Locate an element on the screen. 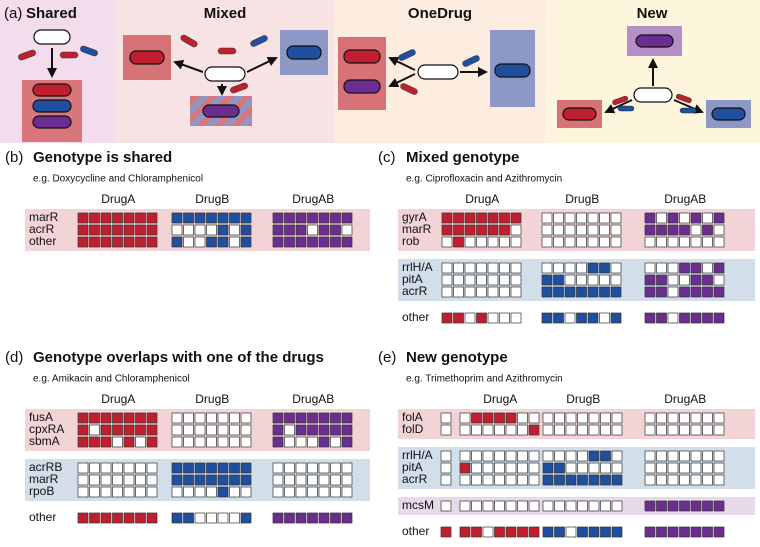 This screenshot has height=547, width=760. group-bg is located at coordinates (576, 506).